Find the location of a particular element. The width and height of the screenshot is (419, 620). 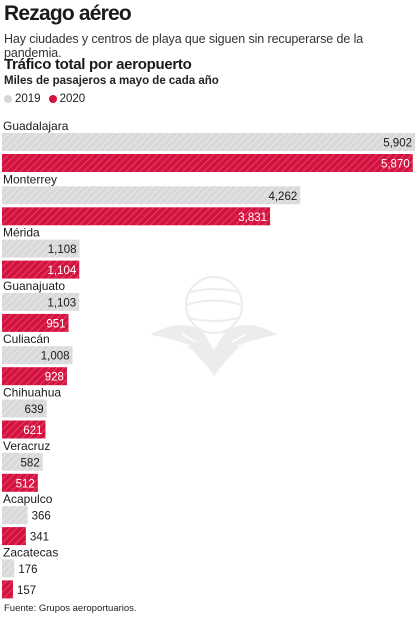

bar-culiacan-2020 is located at coordinates (34, 376).